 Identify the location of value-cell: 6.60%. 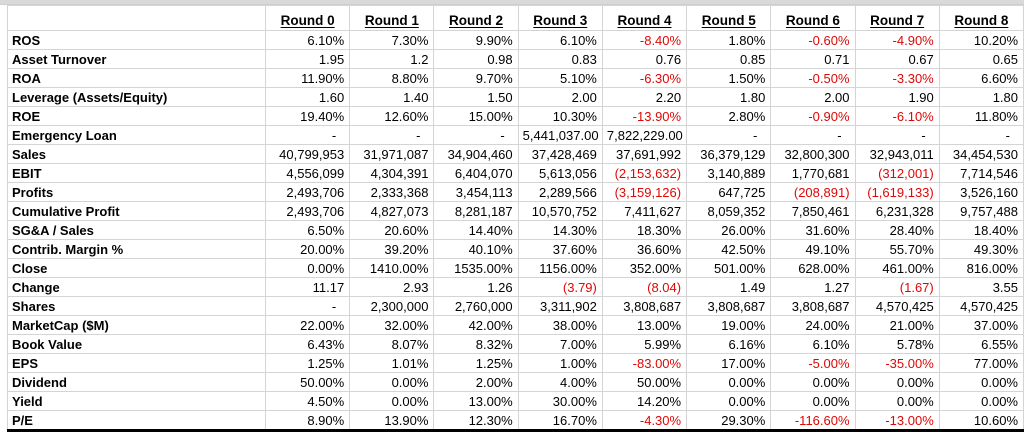
(981, 78).